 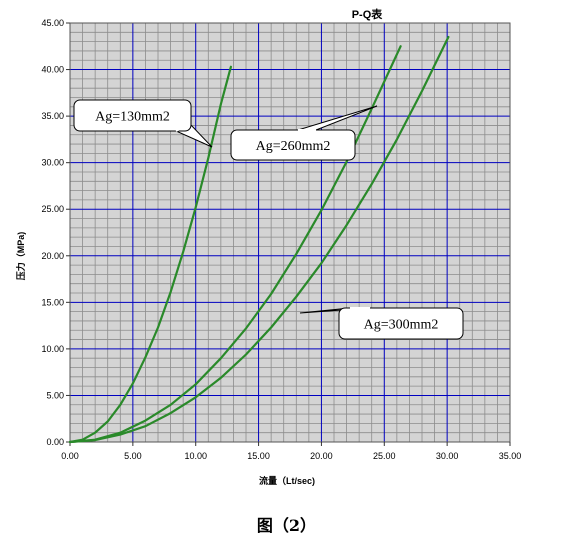 What do you see at coordinates (52, 349) in the screenshot?
I see `y-tick-label: 10.00` at bounding box center [52, 349].